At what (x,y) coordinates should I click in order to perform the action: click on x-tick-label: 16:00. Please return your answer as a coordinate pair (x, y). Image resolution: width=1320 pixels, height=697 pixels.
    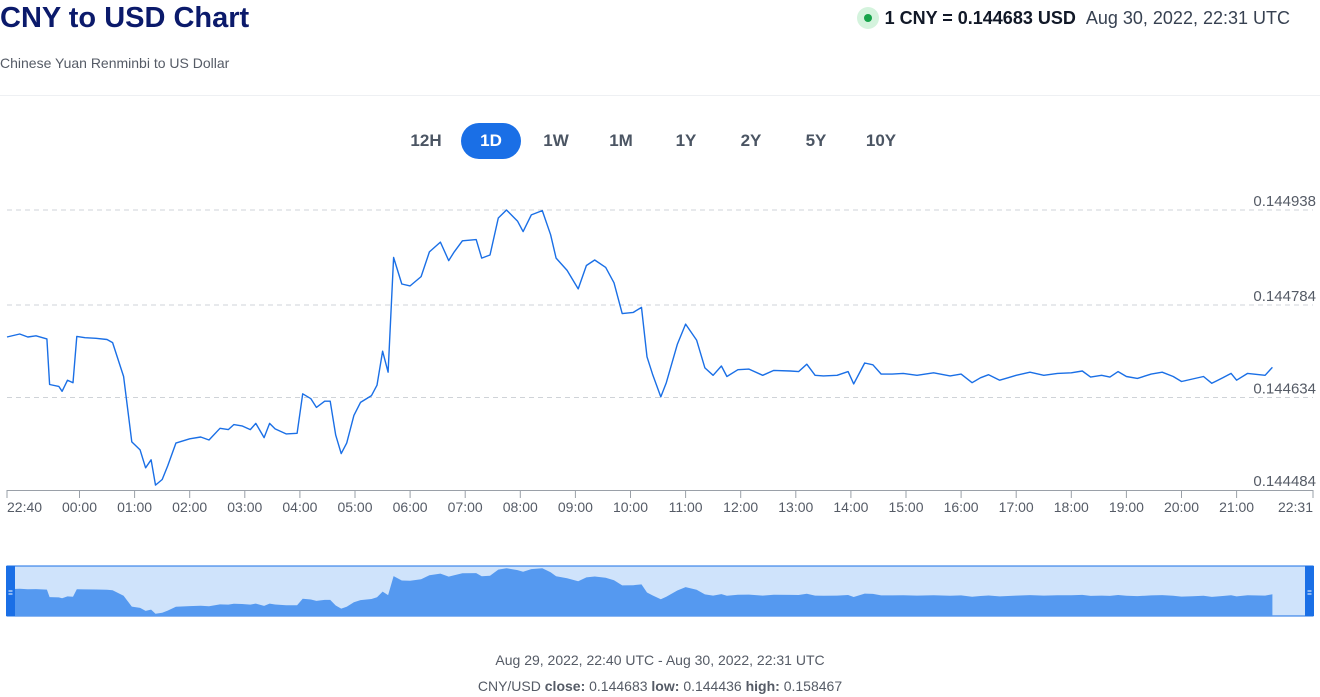
    Looking at the image, I should click on (961, 507).